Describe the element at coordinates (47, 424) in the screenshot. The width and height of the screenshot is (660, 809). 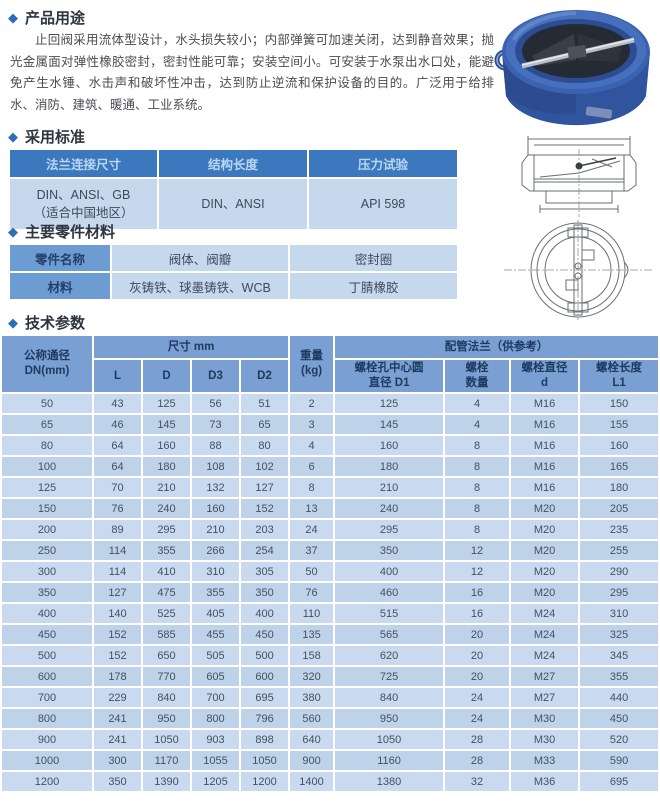
I see `table-cell: 65` at that location.